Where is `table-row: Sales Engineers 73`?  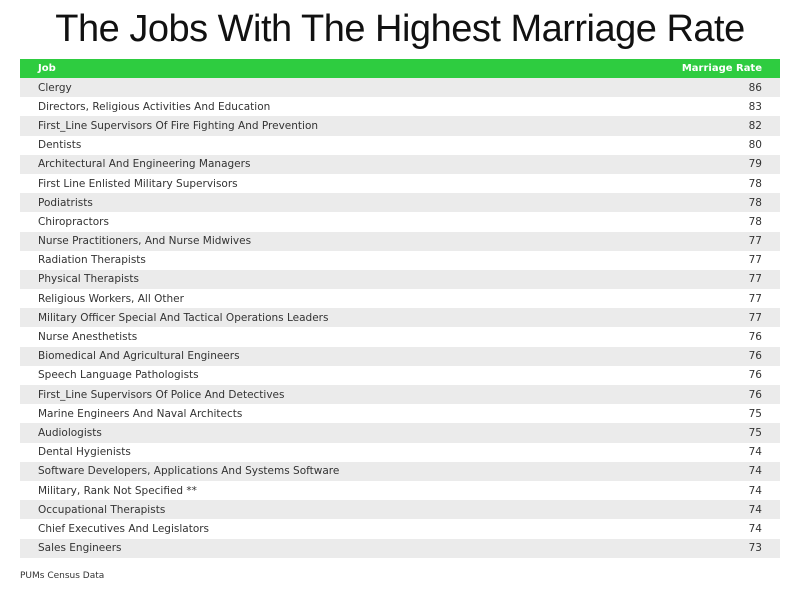 table-row: Sales Engineers 73 is located at coordinates (400, 548).